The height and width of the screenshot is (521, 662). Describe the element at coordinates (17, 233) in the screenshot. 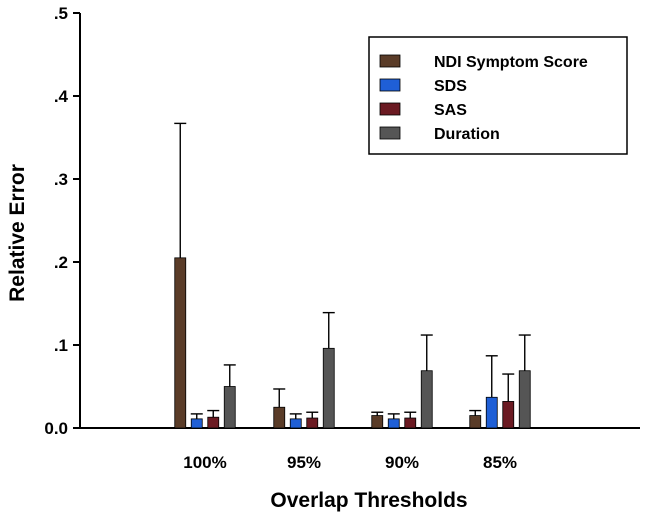

I see `y-axis-title: Relative Error` at that location.